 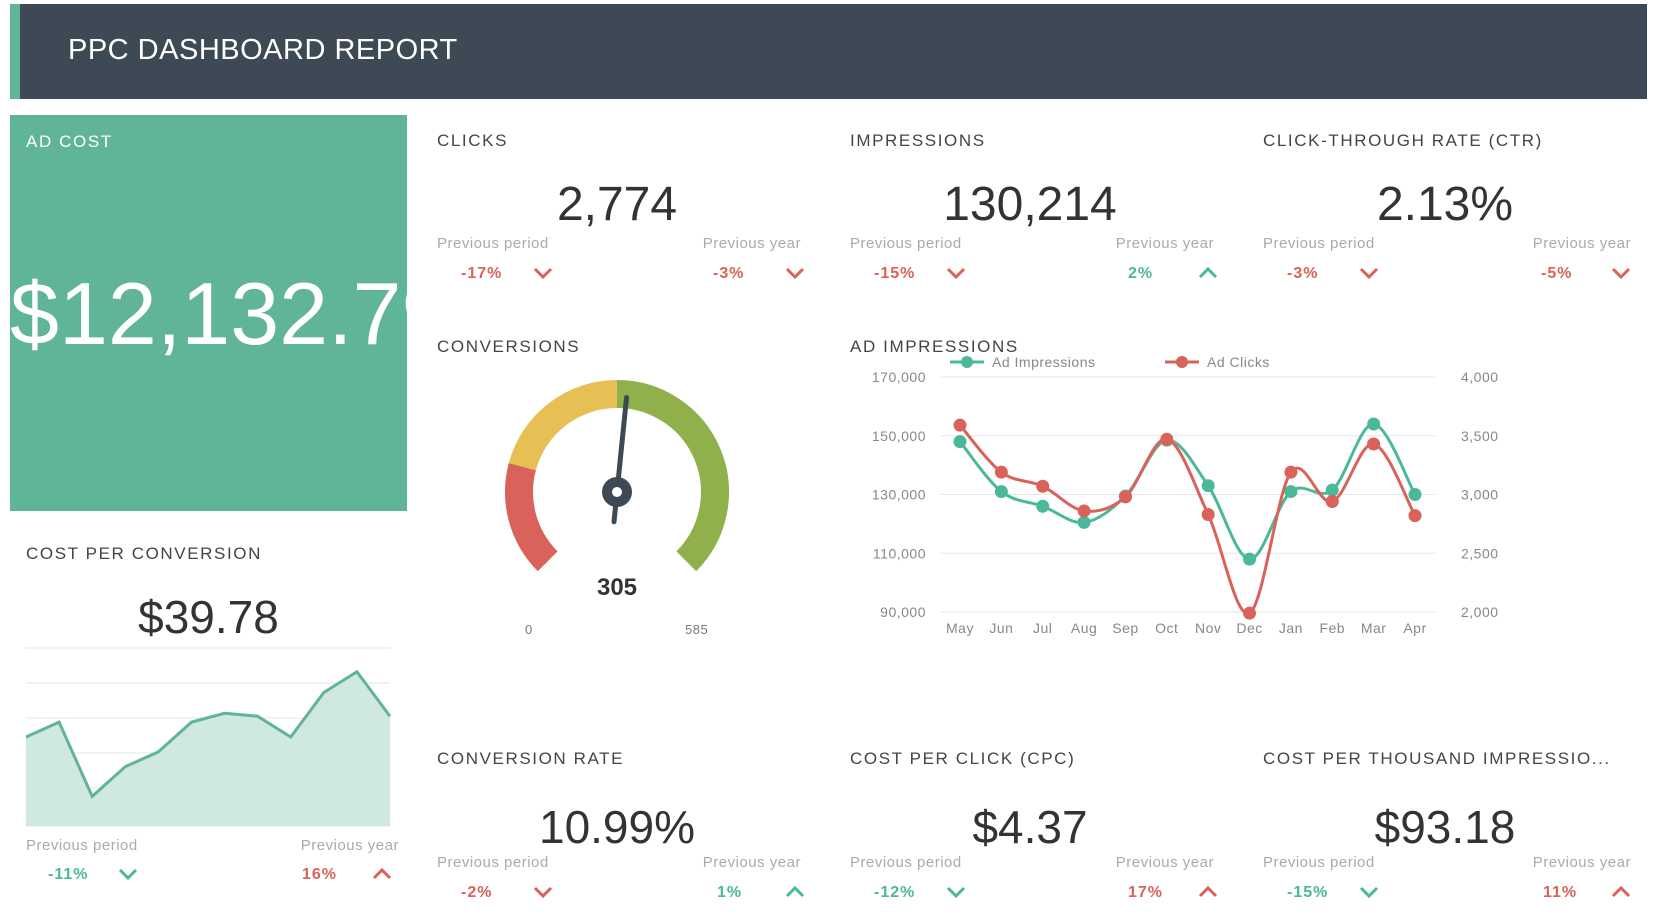 I want to click on x-tick-label: Jun, so click(x=1001, y=628).